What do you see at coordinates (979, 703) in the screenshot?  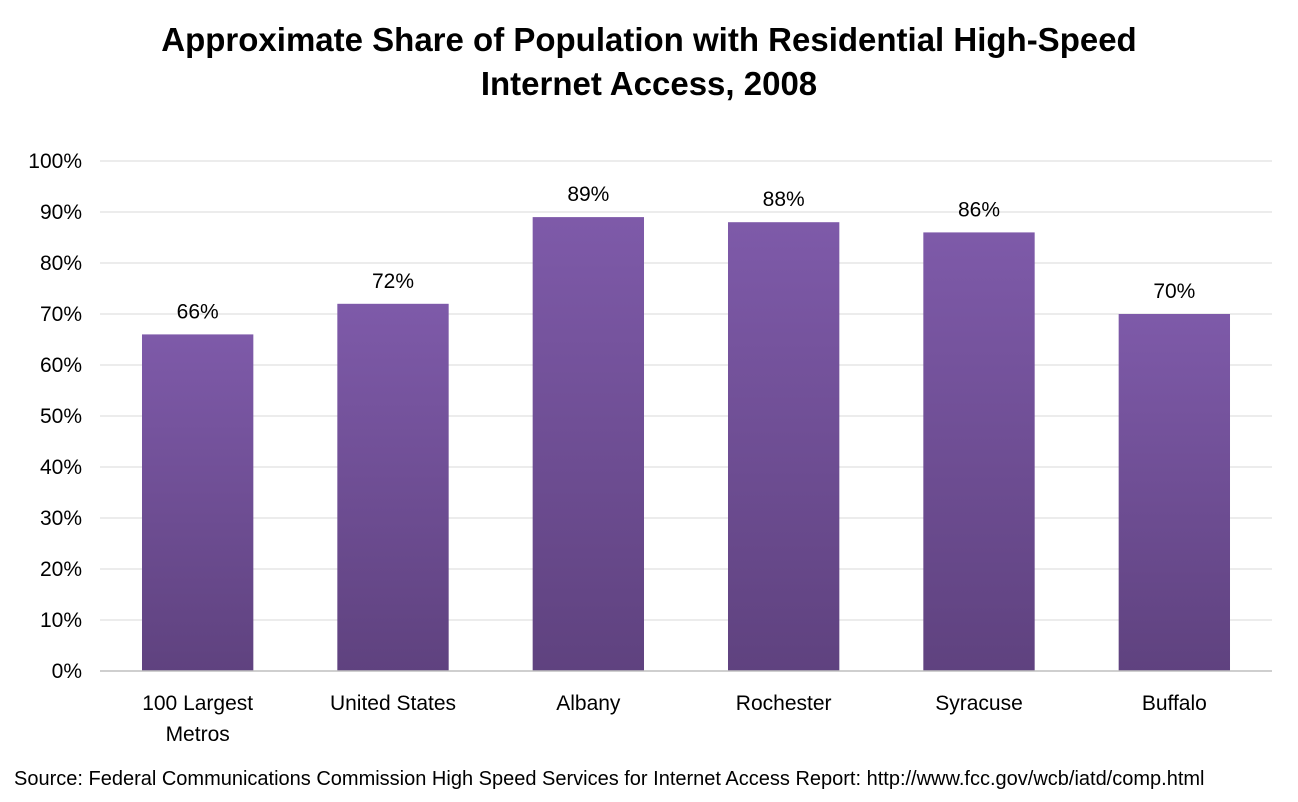 I see `x-tick-label: Syracuse` at bounding box center [979, 703].